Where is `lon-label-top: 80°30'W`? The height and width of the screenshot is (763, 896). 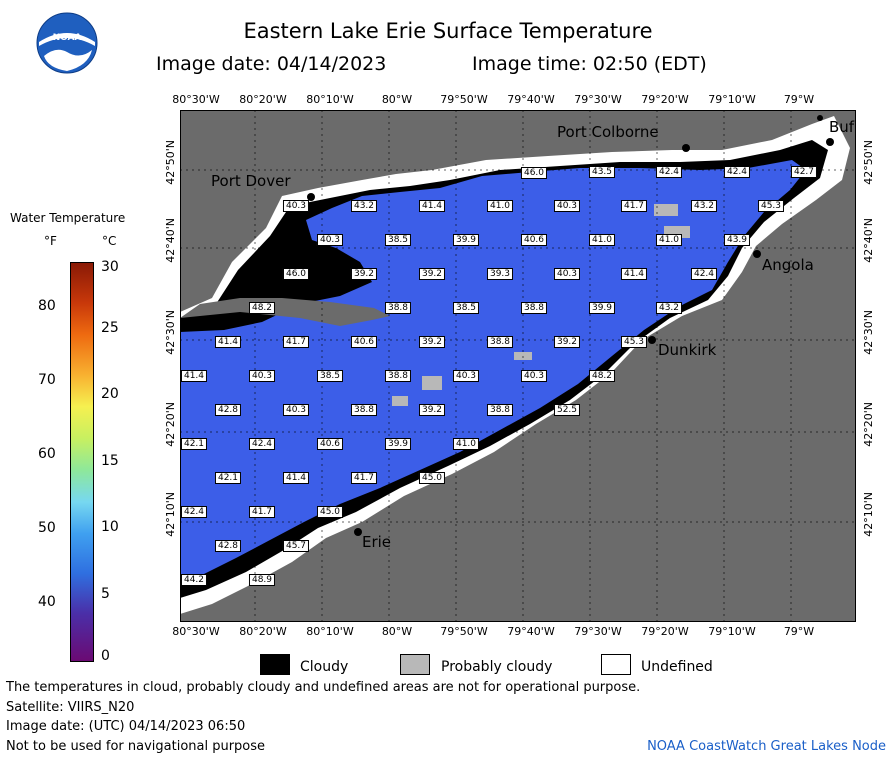
lon-label-top: 80°30'W is located at coordinates (196, 99).